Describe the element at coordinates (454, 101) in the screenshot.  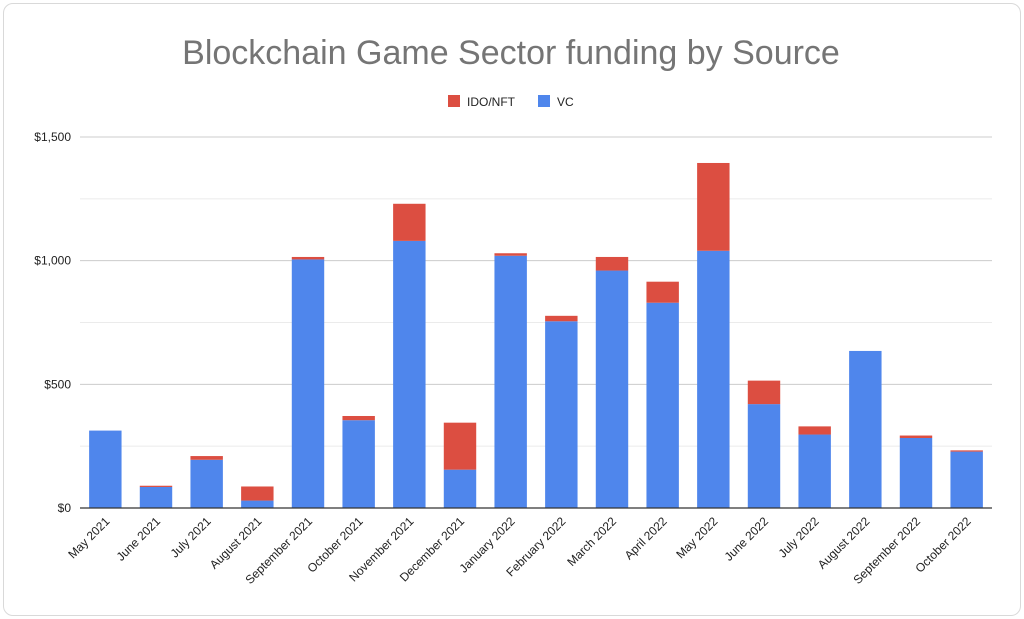
I see `legend-swatch-ido-nft` at that location.